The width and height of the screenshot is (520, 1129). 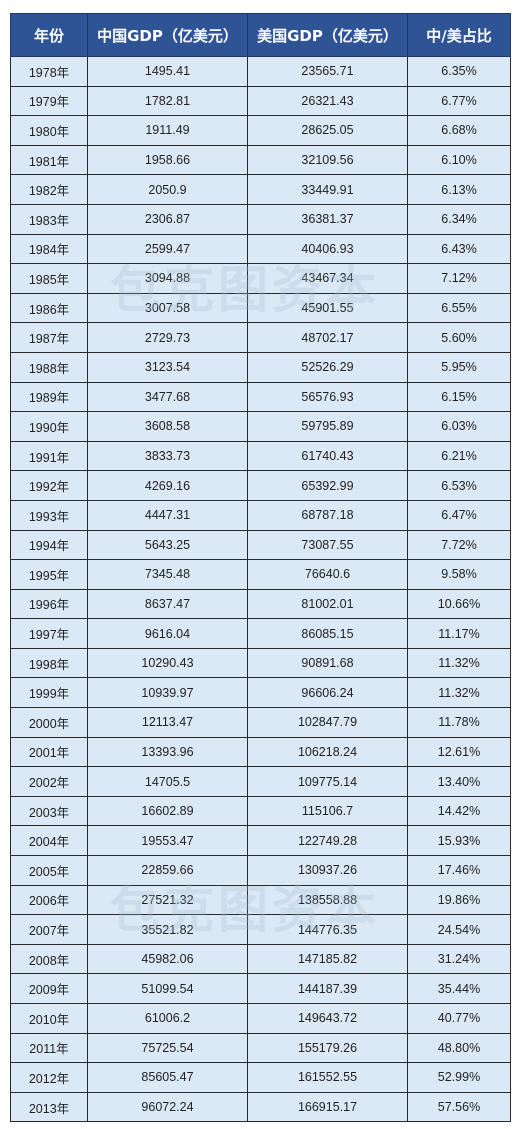 What do you see at coordinates (49, 337) in the screenshot?
I see `cell-year: 1987年` at bounding box center [49, 337].